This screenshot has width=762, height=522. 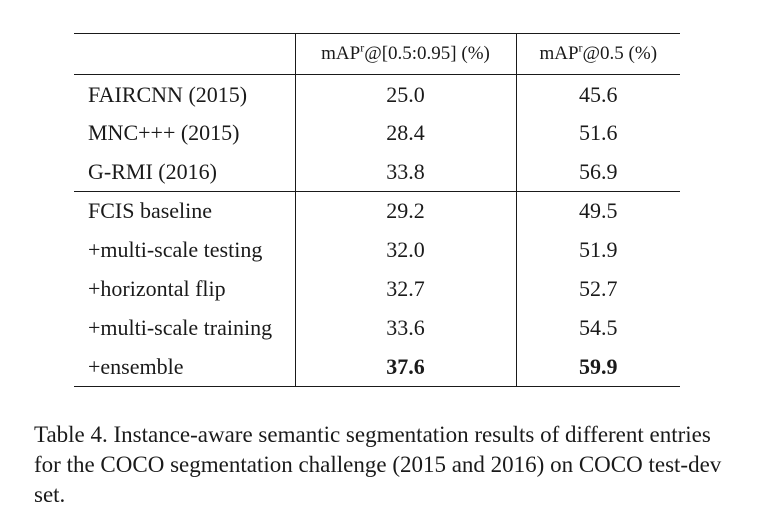 What do you see at coordinates (406, 172) in the screenshot?
I see `row-map-range: 33.8` at bounding box center [406, 172].